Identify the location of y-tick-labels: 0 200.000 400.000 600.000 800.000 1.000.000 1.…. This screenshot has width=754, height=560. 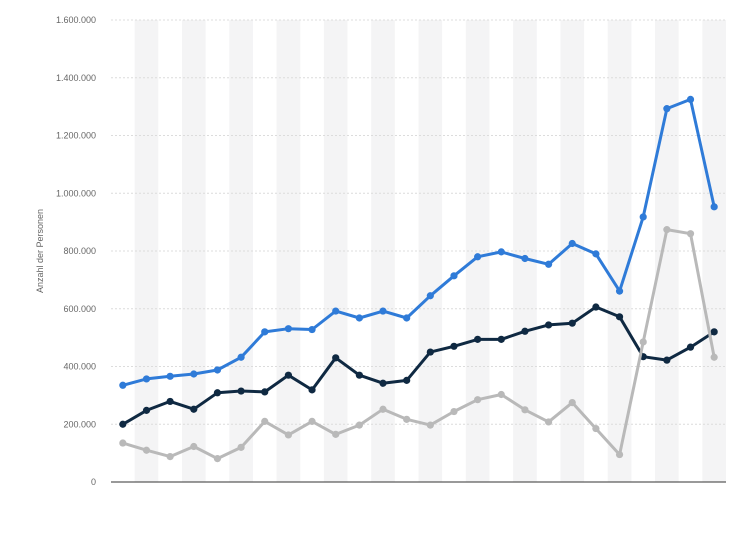
(76, 251).